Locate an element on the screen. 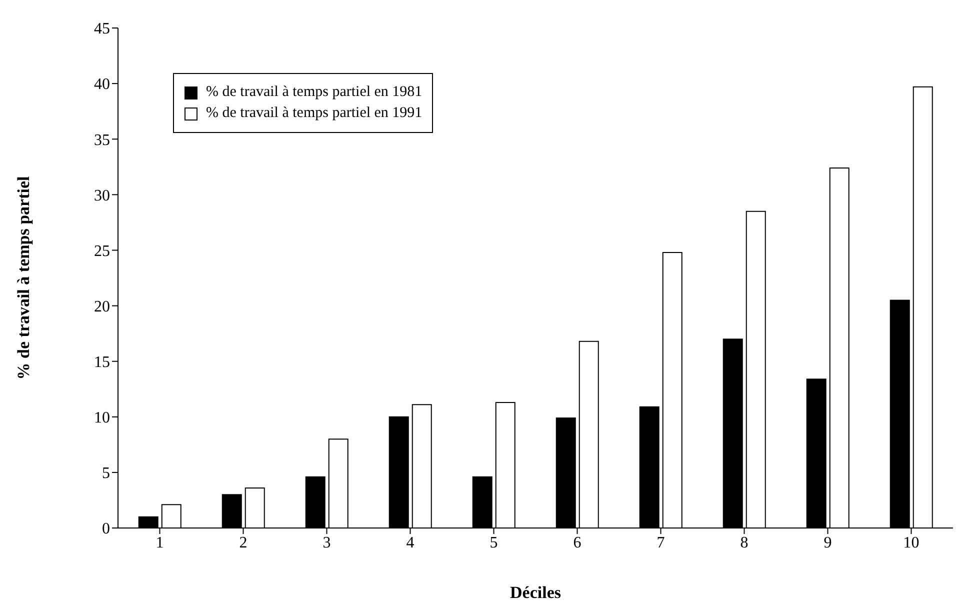 The width and height of the screenshot is (967, 615). legend-label: % de travail à temps partiel en 1981 is located at coordinates (314, 92).